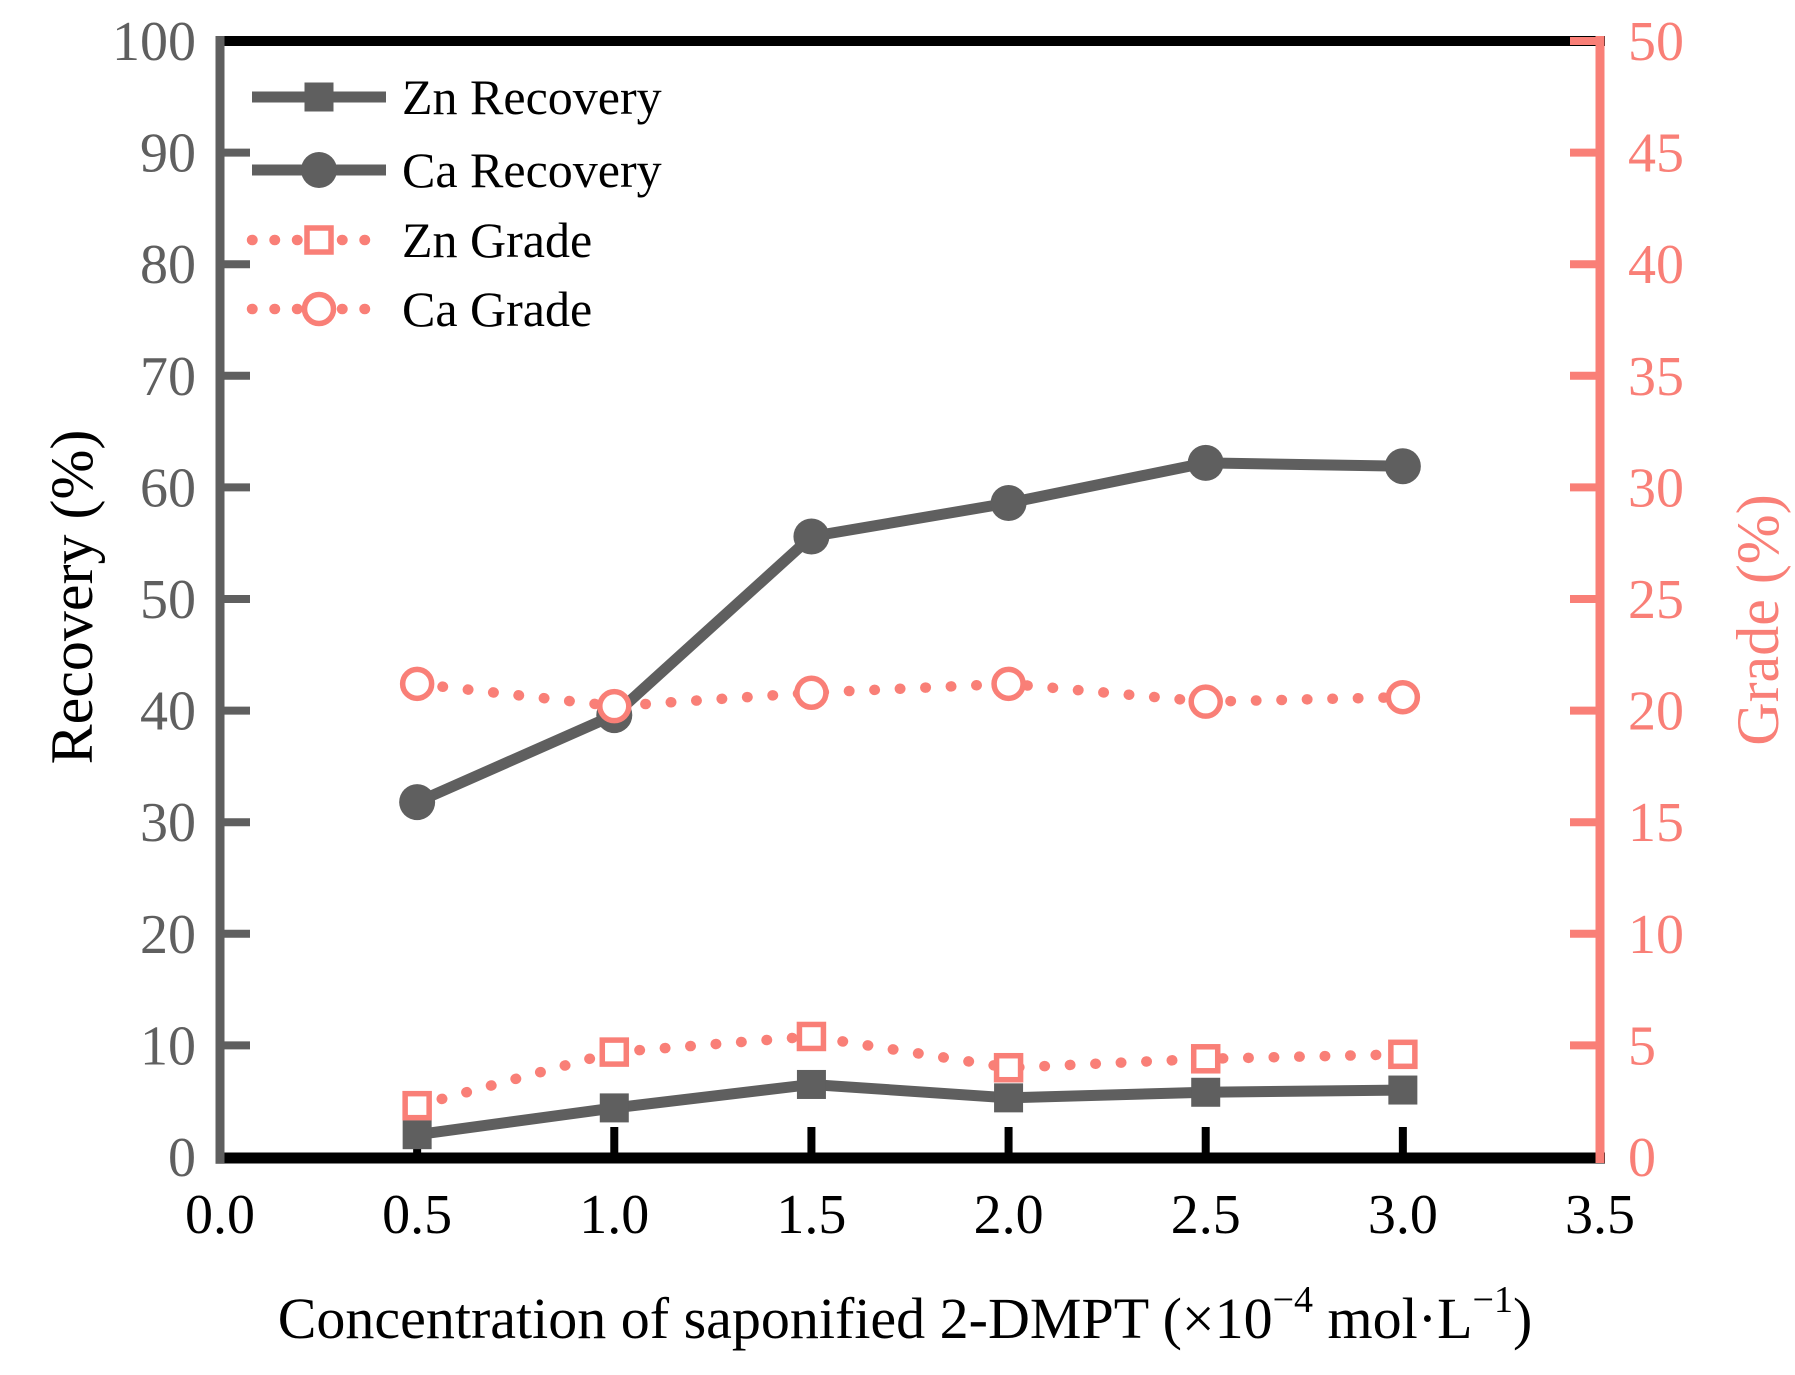  I want to click on left-axis-tick-label: 70, so click(168, 377).